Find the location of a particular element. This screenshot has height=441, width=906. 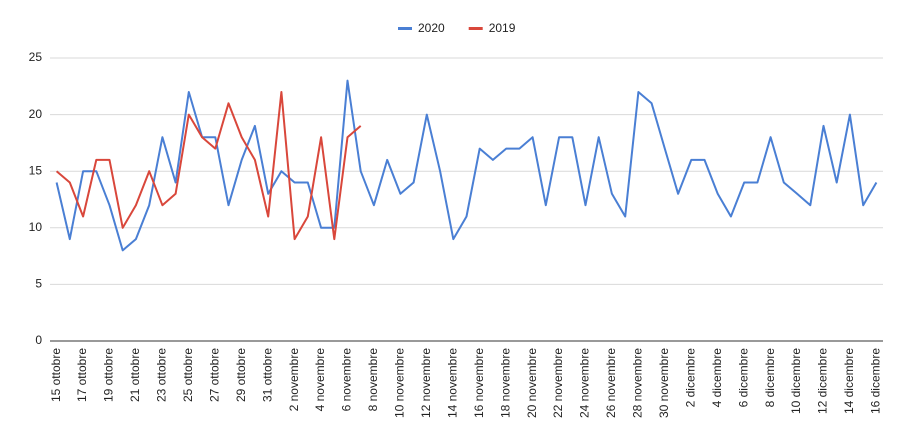

x-tick-label: 2 novembre is located at coordinates (294, 380).